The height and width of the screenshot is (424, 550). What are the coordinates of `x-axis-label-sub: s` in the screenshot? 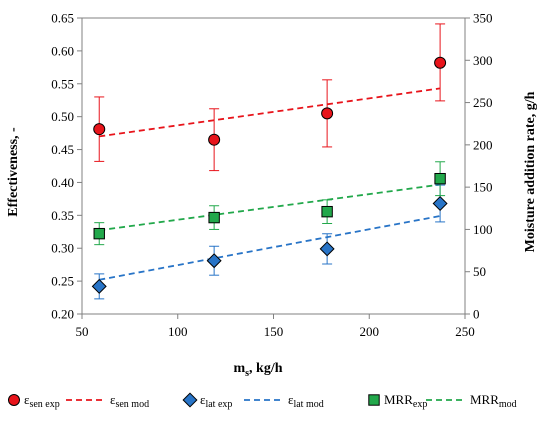 It's located at (247, 373).